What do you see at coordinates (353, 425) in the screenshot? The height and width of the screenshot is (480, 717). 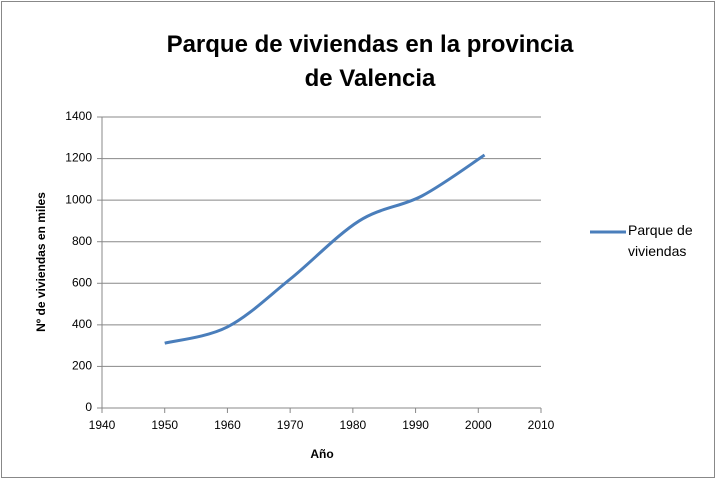 I see `x-tick-label: 1980` at bounding box center [353, 425].